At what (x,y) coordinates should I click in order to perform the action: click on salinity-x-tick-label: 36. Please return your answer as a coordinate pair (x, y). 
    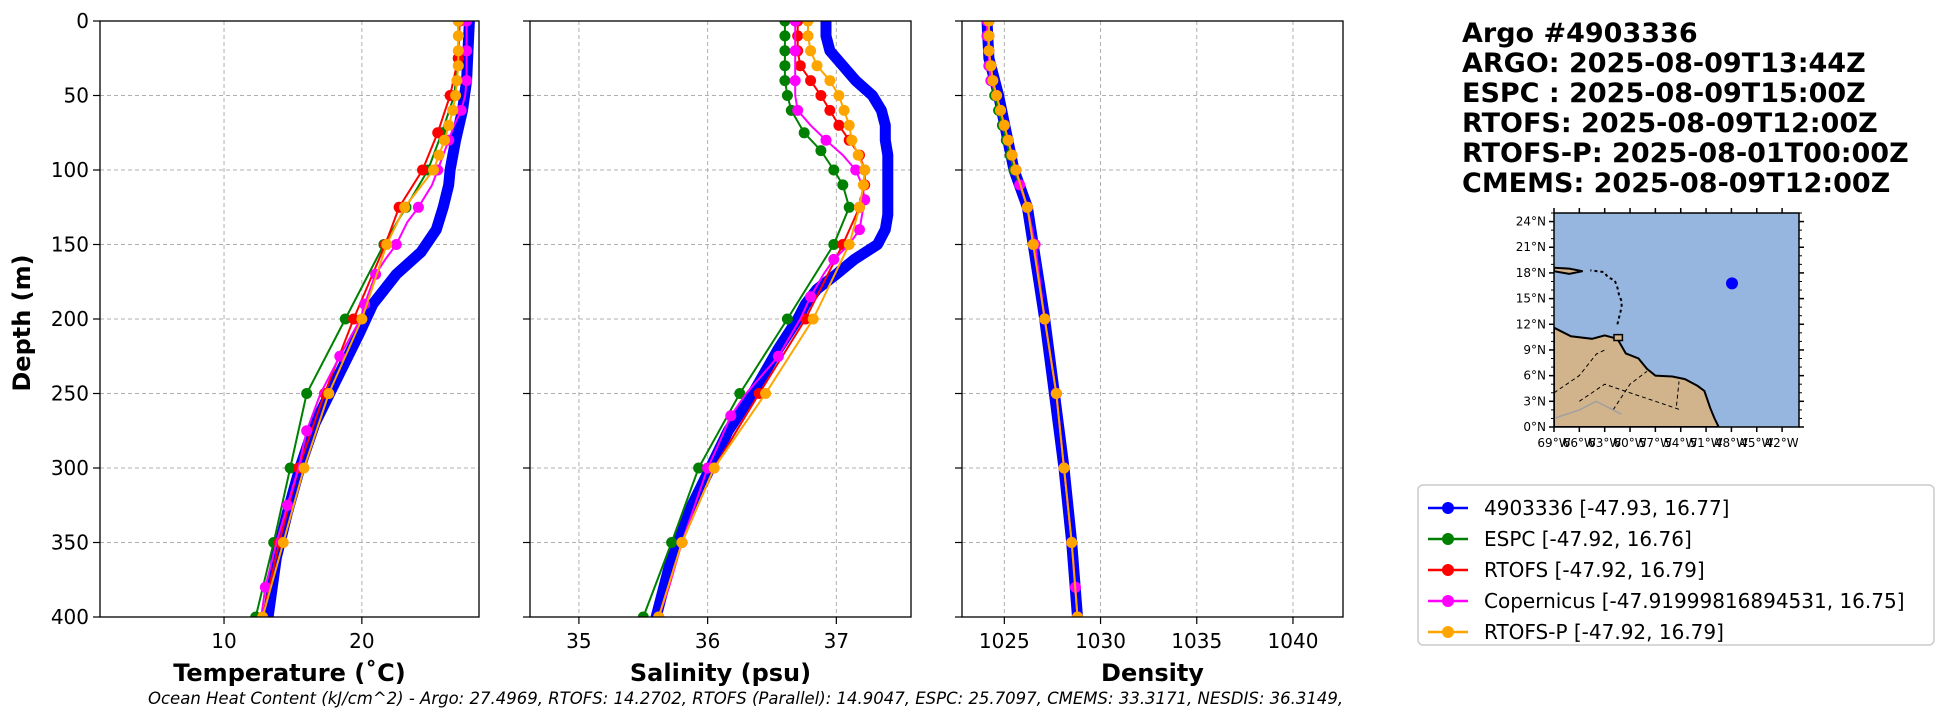
    Looking at the image, I should click on (707, 641).